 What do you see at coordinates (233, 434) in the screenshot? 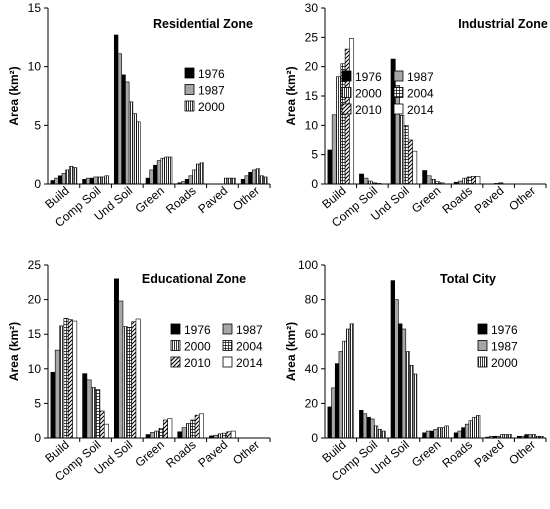
I see `bar-paved-2014` at bounding box center [233, 434].